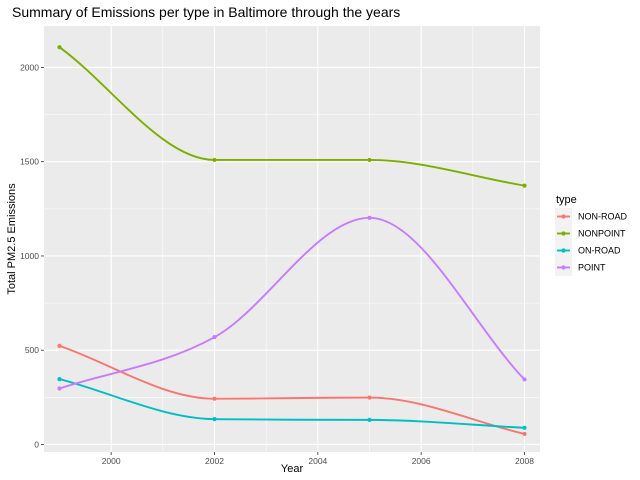  I want to click on y-tick-label: 2000, so click(29, 67).